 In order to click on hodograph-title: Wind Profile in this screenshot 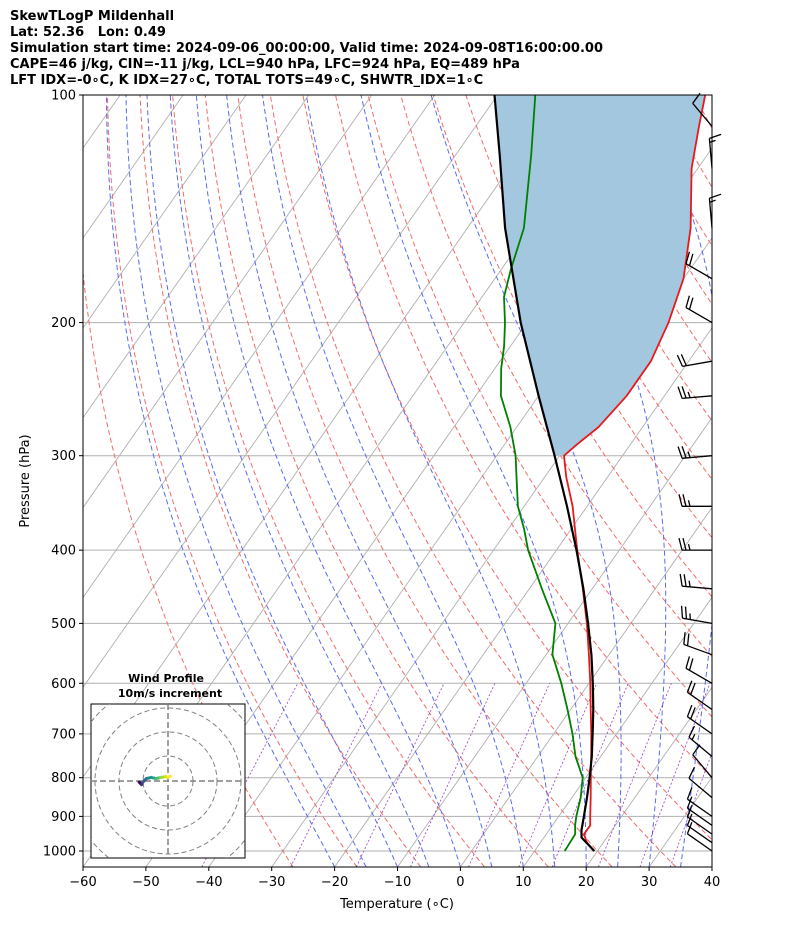, I will do `click(166, 678)`.